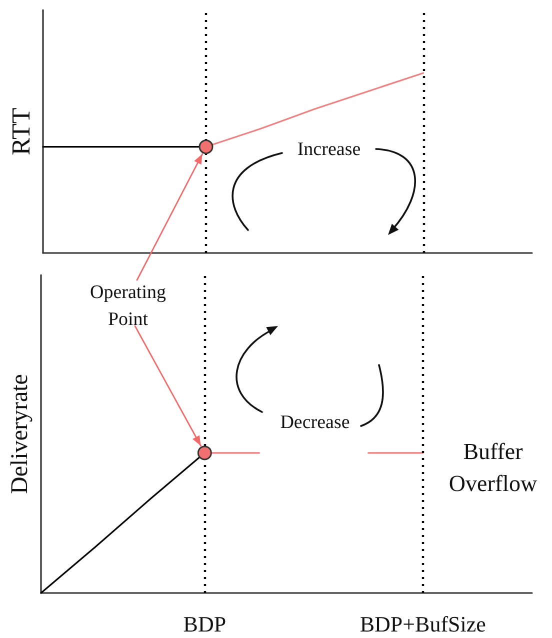 This screenshot has width=552, height=638. What do you see at coordinates (329, 150) in the screenshot?
I see `annotation: Increase` at bounding box center [329, 150].